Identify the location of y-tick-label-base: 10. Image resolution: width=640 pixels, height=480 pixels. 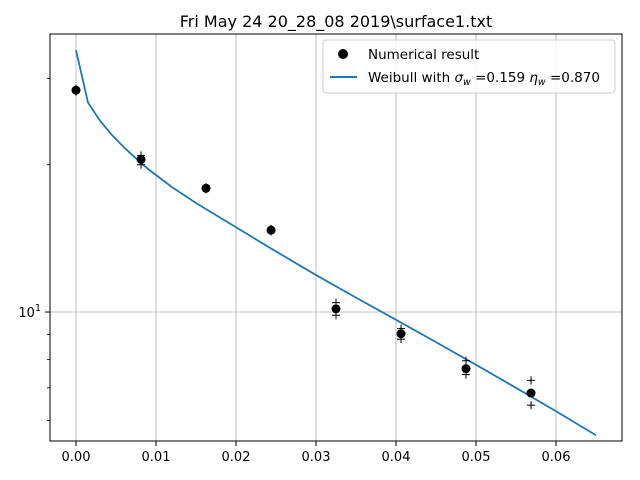
(26, 313).